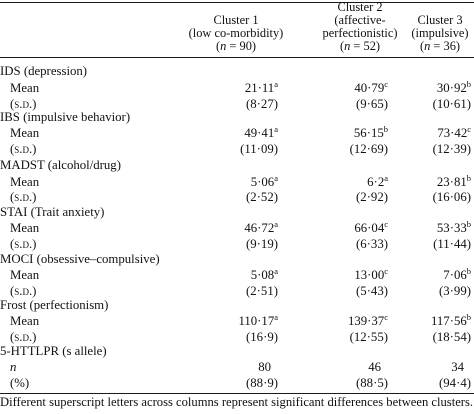 This screenshot has width=474, height=414. I want to click on sd-value: (9·65), so click(372, 104).